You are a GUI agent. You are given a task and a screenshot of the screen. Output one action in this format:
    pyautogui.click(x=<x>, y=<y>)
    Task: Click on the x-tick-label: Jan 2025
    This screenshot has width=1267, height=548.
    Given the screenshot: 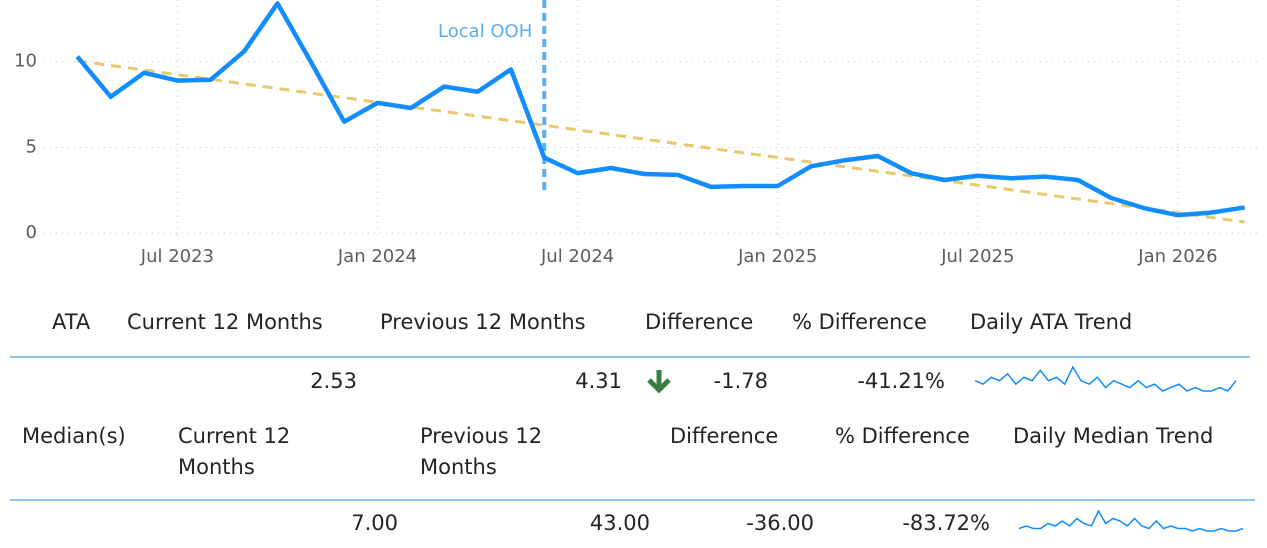 What is the action you would take?
    pyautogui.click(x=777, y=256)
    